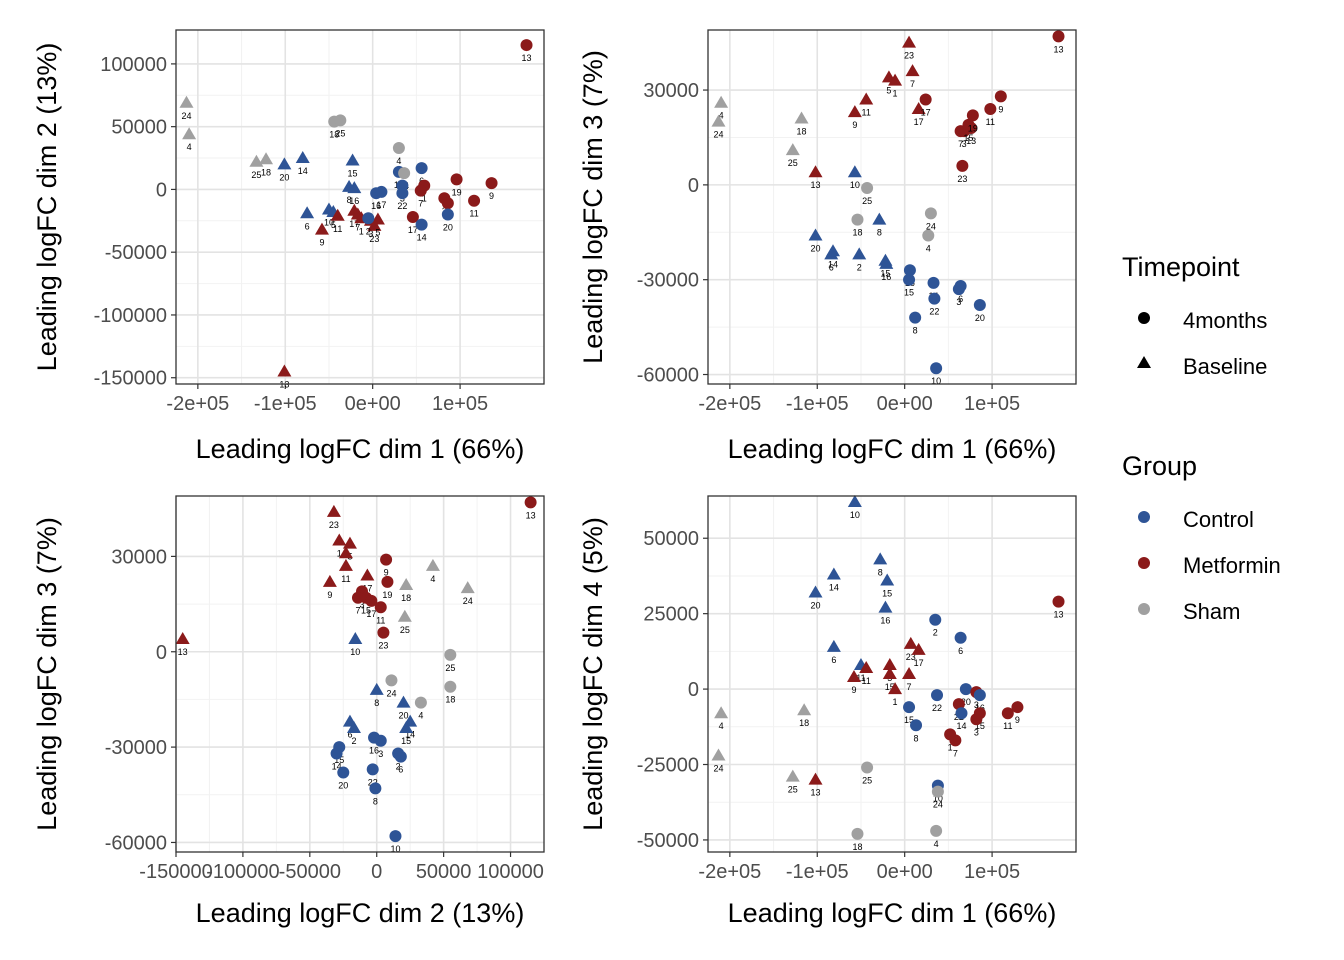 This screenshot has width=1344, height=960. Describe the element at coordinates (406, 598) in the screenshot. I see `point-label: 18` at that location.